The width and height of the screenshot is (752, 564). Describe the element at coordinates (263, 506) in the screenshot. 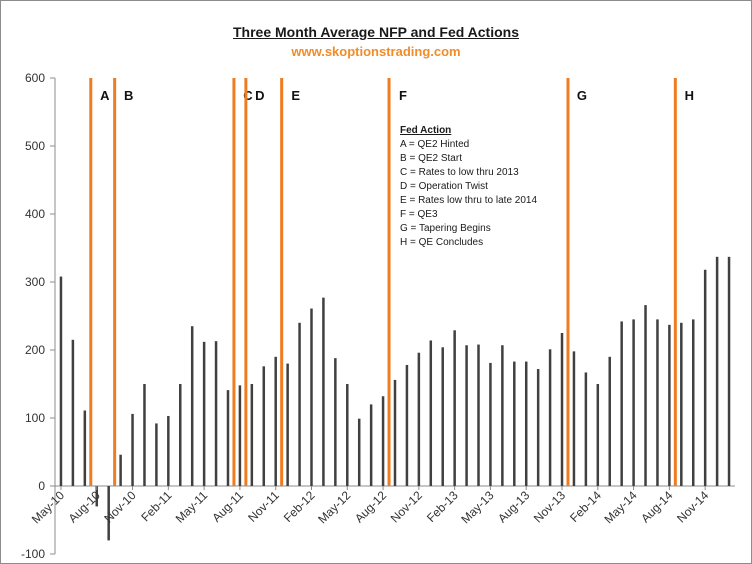

I see `x-tick-label: Nov-11` at that location.